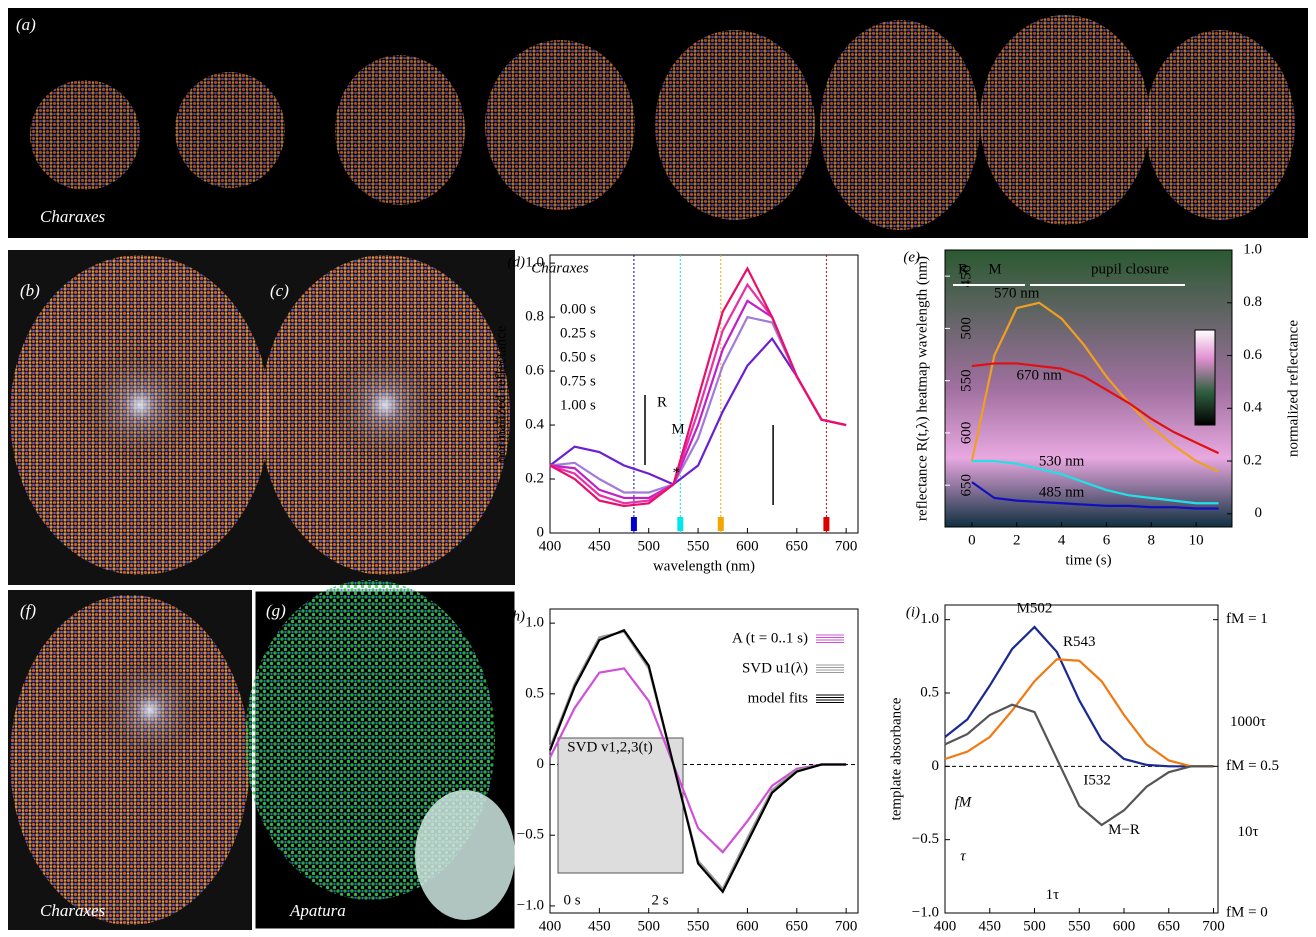  What do you see at coordinates (530, 835) in the screenshot?
I see `y-tick-label: −0.5` at bounding box center [530, 835].